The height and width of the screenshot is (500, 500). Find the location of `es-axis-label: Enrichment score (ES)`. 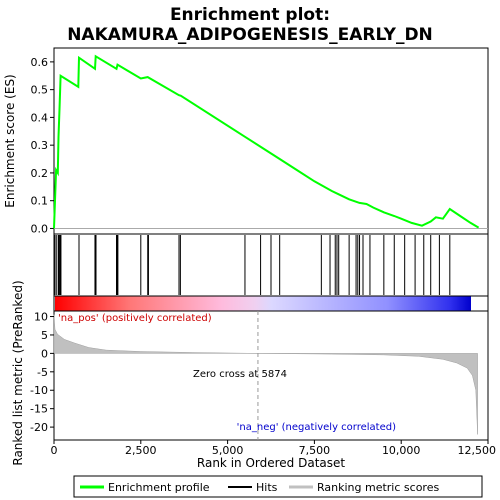

es-axis-label: Enrichment score (ES) is located at coordinates (10, 140).